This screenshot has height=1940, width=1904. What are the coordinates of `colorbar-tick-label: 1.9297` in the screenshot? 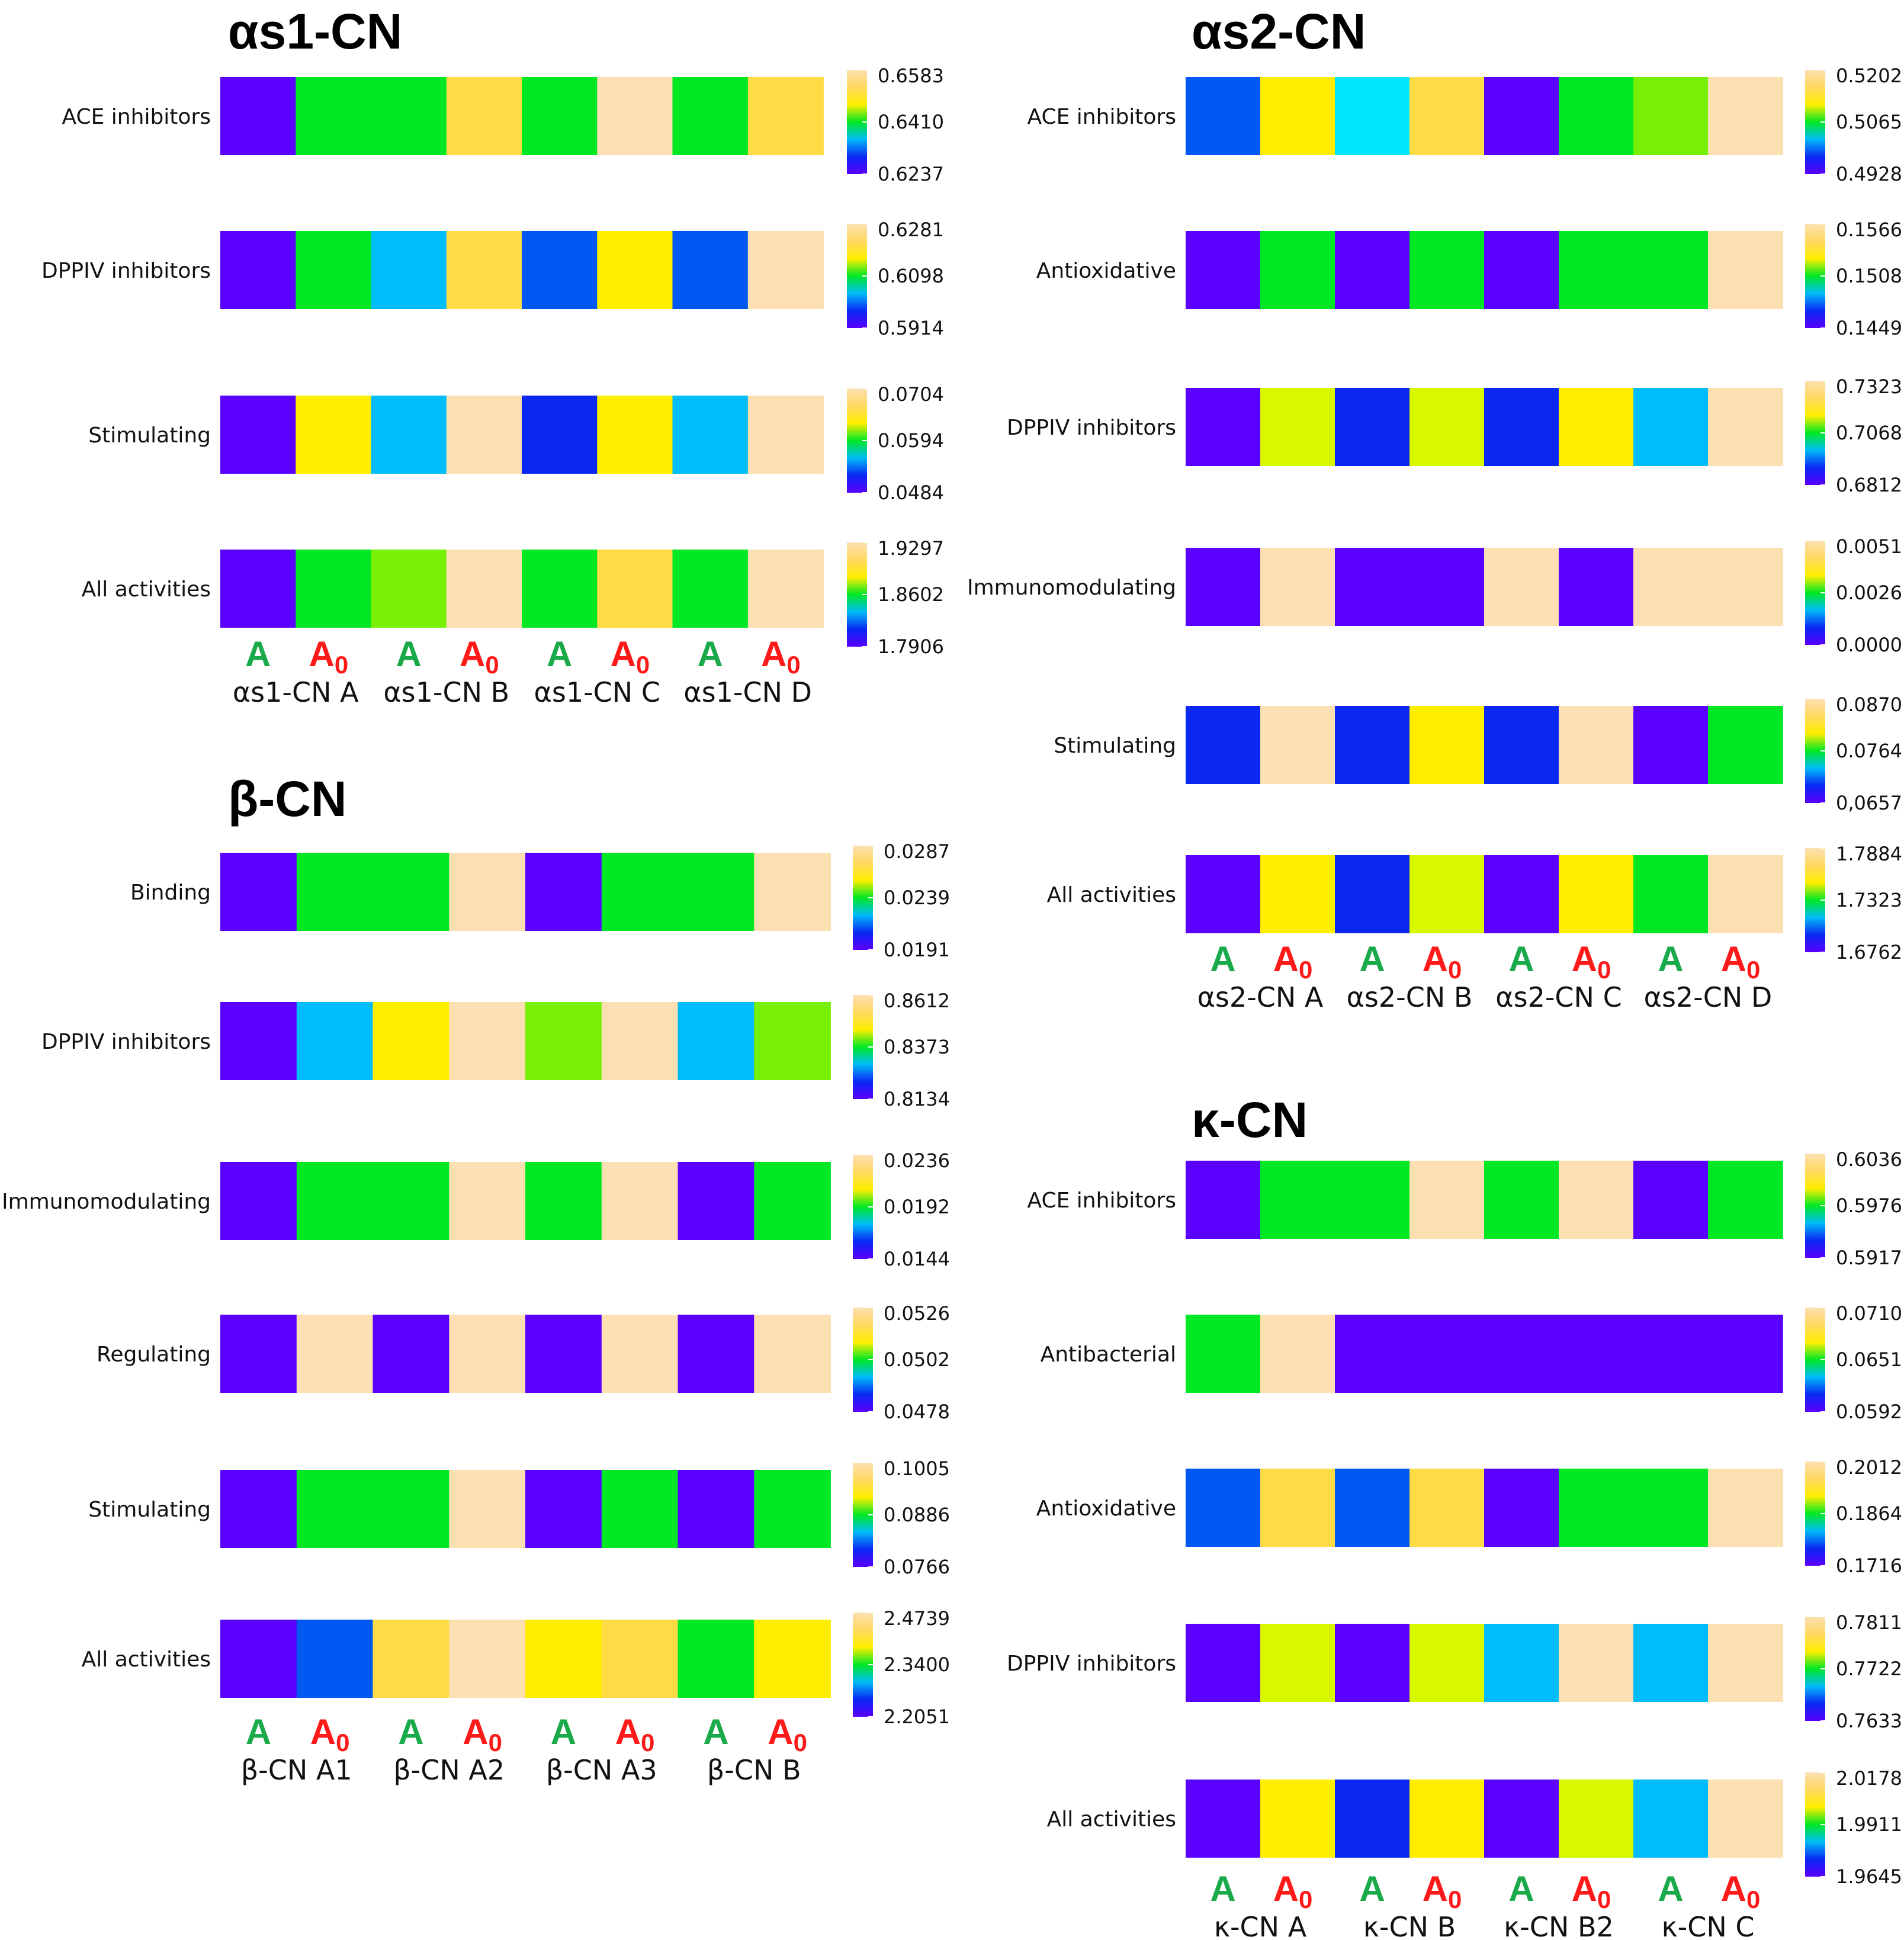 It's located at (911, 548).